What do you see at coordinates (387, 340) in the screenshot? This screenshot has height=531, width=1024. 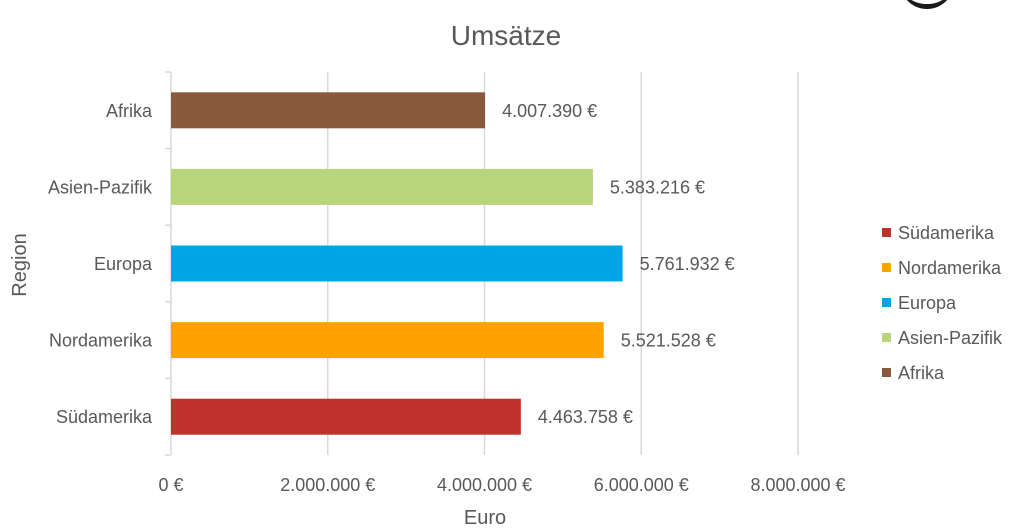 I see `bar-nordamerika` at bounding box center [387, 340].